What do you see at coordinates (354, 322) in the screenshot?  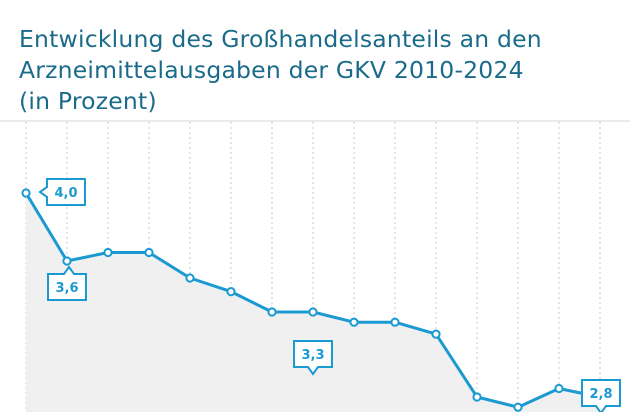 I see `data-point-2018` at bounding box center [354, 322].